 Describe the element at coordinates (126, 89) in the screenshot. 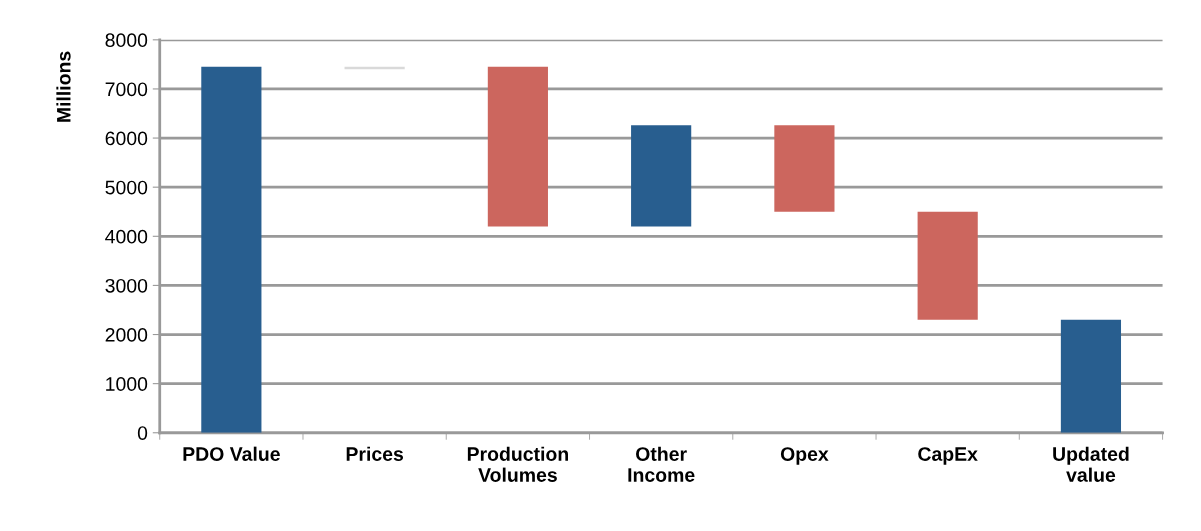

I see `y-tick-label: 7000` at that location.